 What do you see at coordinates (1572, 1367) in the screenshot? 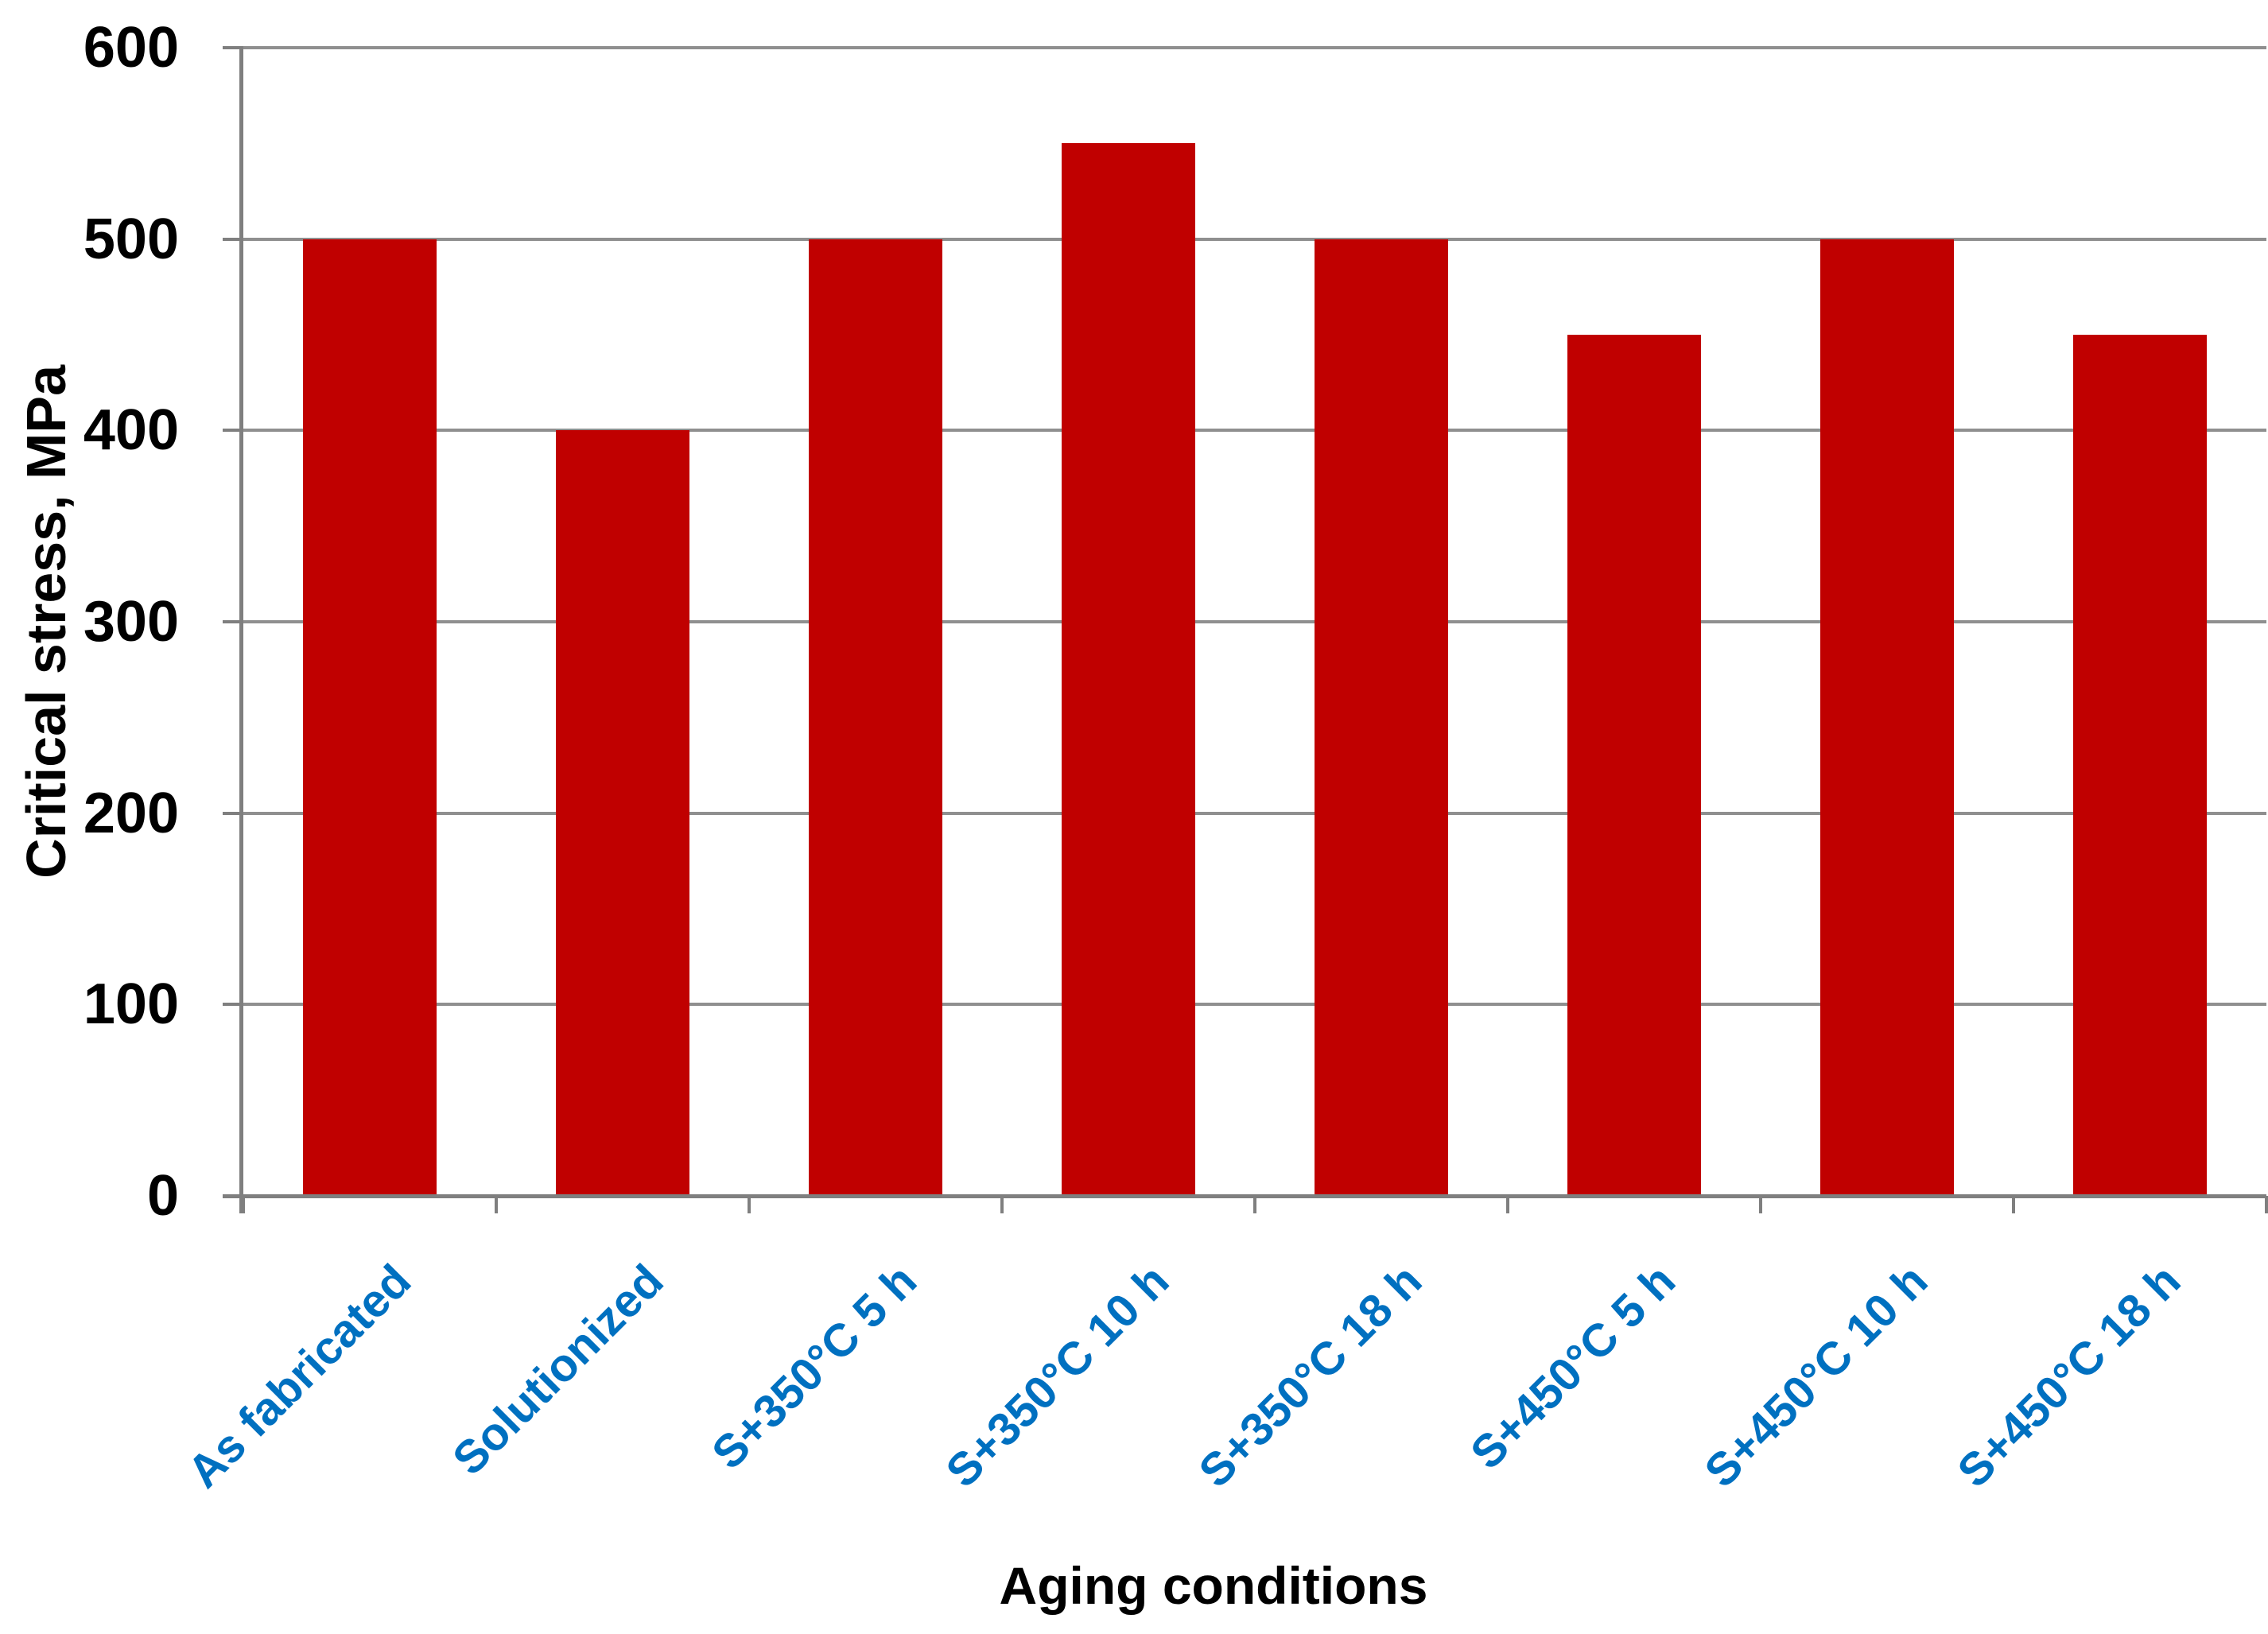
I see `category-label: S+450°C 5 h` at bounding box center [1572, 1367].